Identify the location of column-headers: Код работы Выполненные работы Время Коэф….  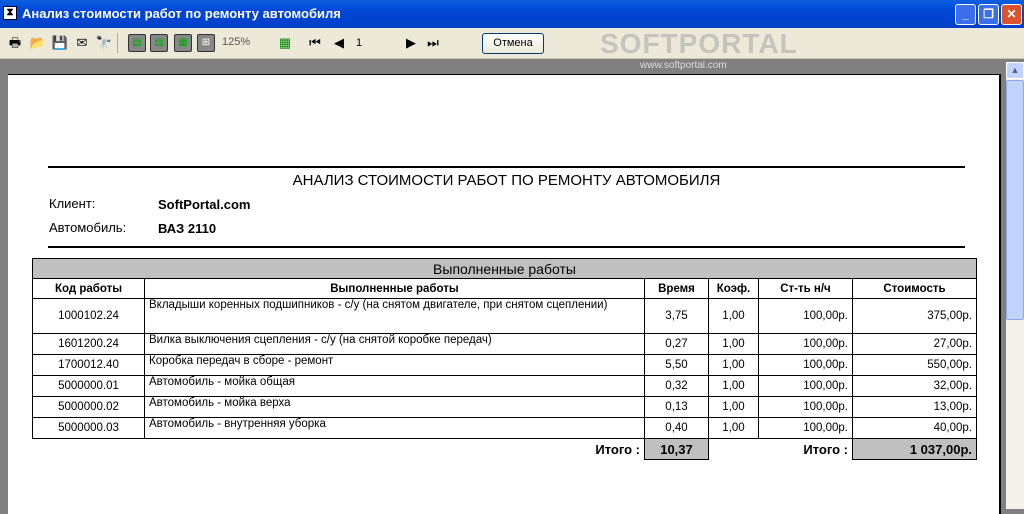
(504, 288).